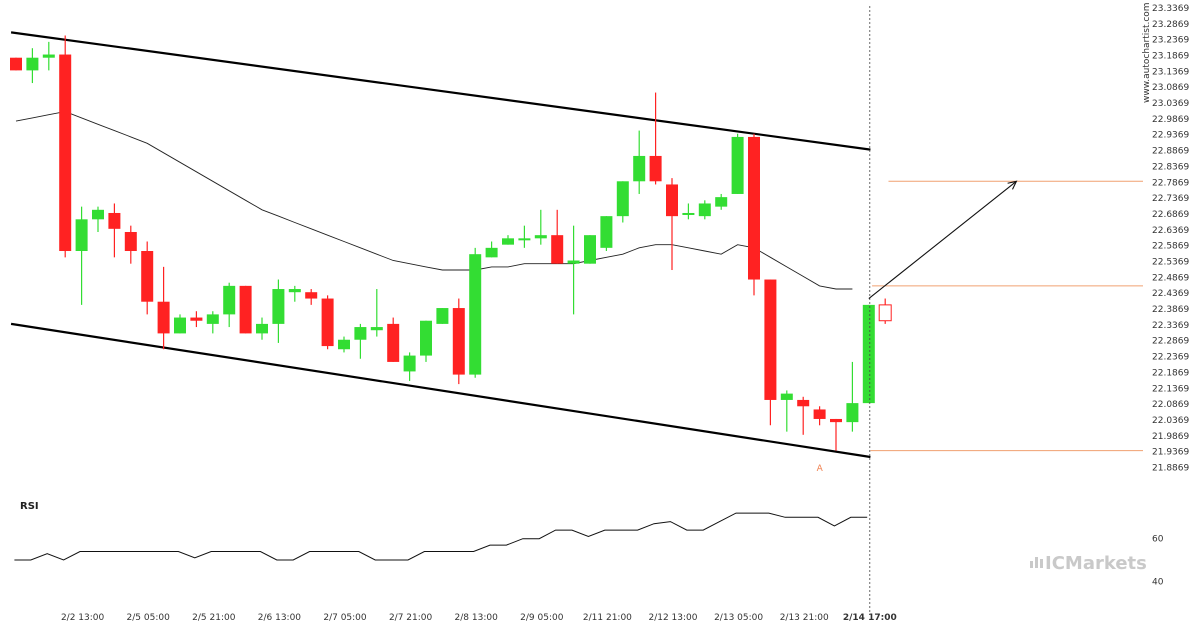 The height and width of the screenshot is (630, 1200). Describe the element at coordinates (1147, 52) in the screenshot. I see `watermark-text: www.autochartist.com` at that location.